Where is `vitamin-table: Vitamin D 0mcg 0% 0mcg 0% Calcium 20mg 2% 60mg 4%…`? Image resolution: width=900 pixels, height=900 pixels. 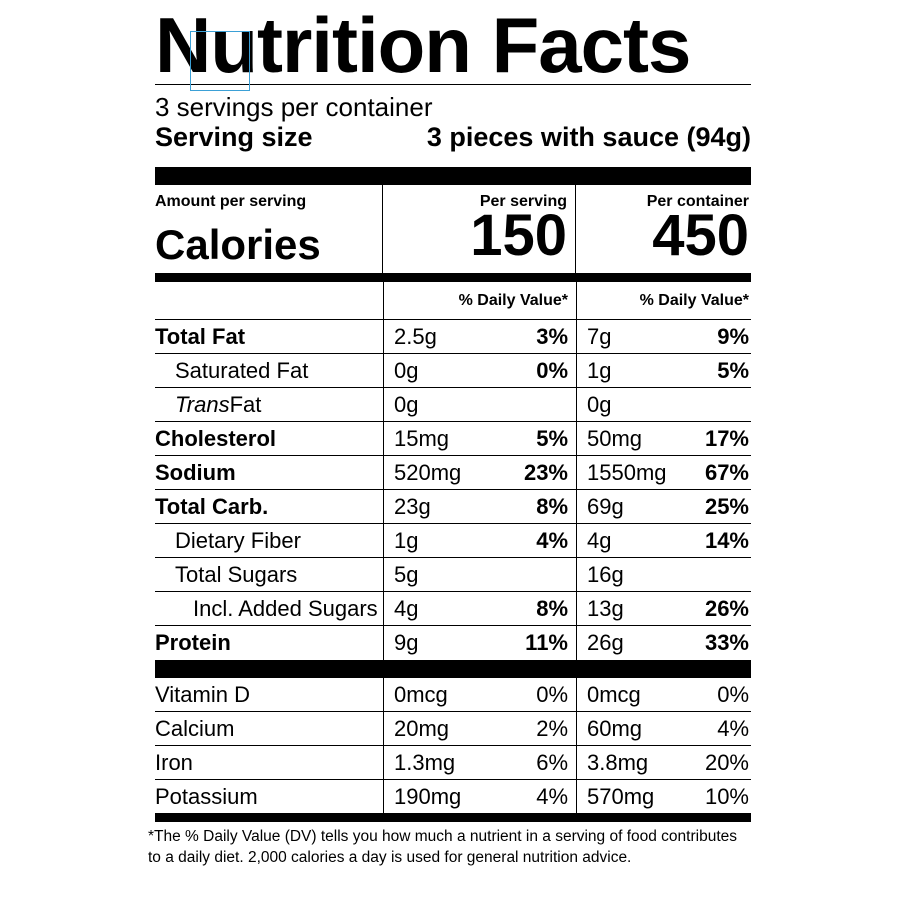 vitamin-table: Vitamin D 0mcg 0% 0mcg 0% Calcium 20mg 2% 60mg 4%… is located at coordinates (453, 746).